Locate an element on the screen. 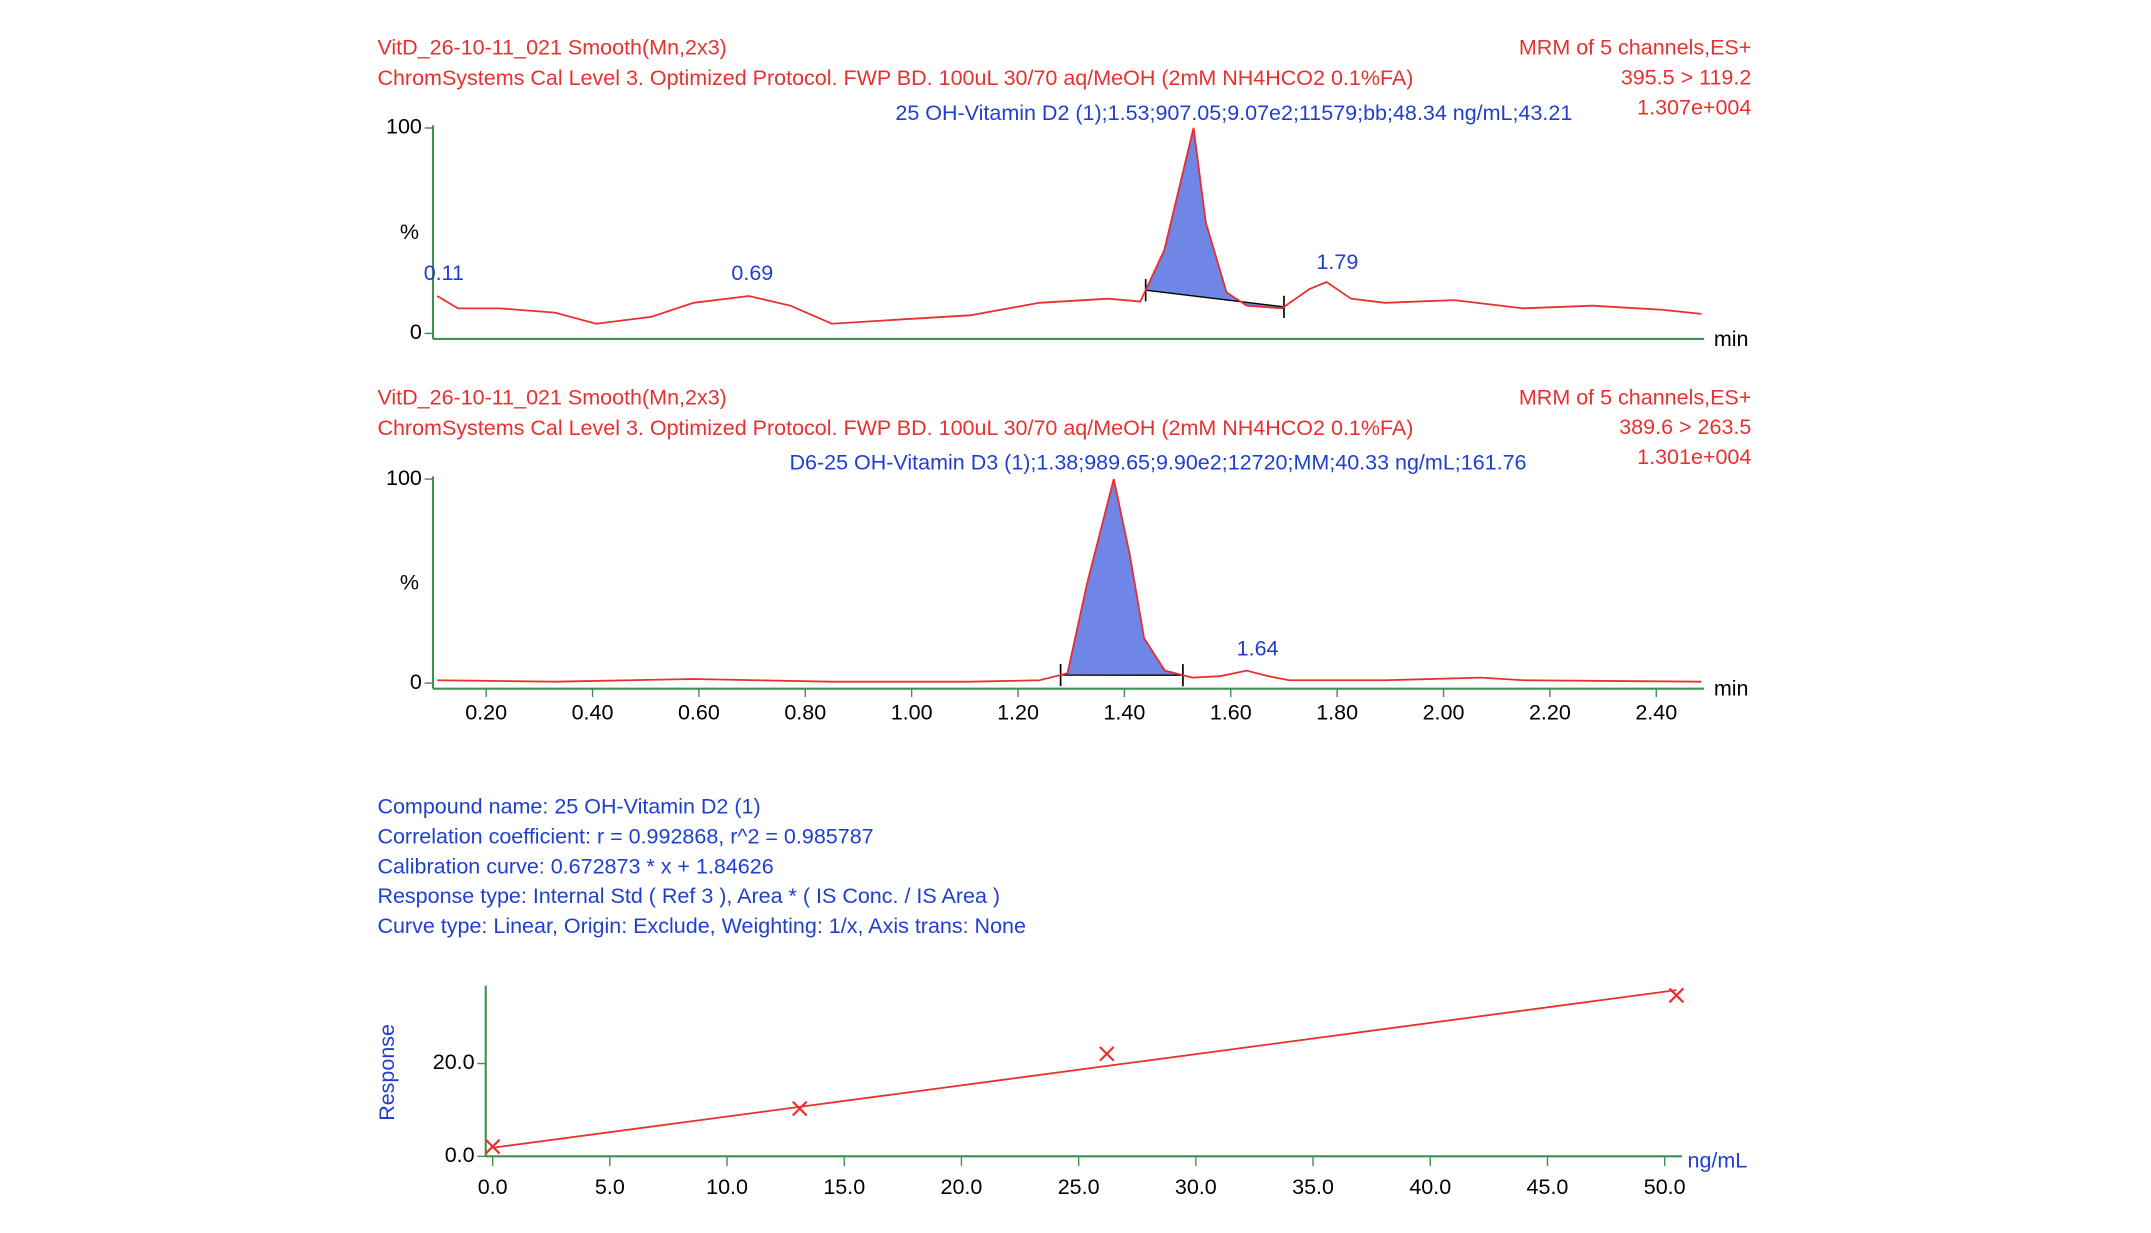 The image size is (2151, 1233). x-tick-label: 35.0 is located at coordinates (1313, 1187).